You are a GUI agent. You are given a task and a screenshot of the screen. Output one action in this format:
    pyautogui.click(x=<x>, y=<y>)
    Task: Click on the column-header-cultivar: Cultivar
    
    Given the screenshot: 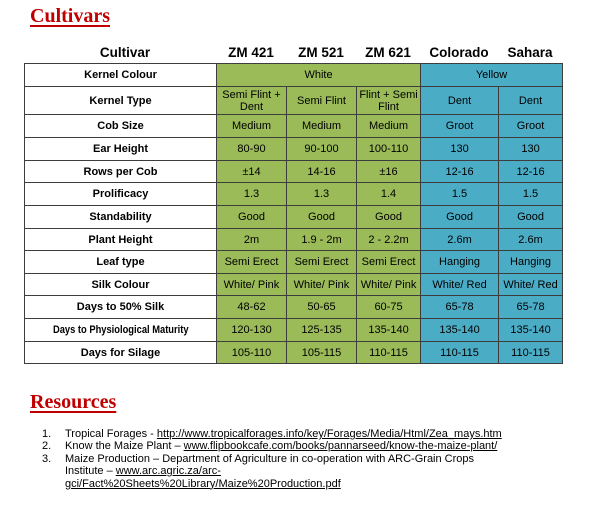 What is the action you would take?
    pyautogui.click(x=125, y=52)
    